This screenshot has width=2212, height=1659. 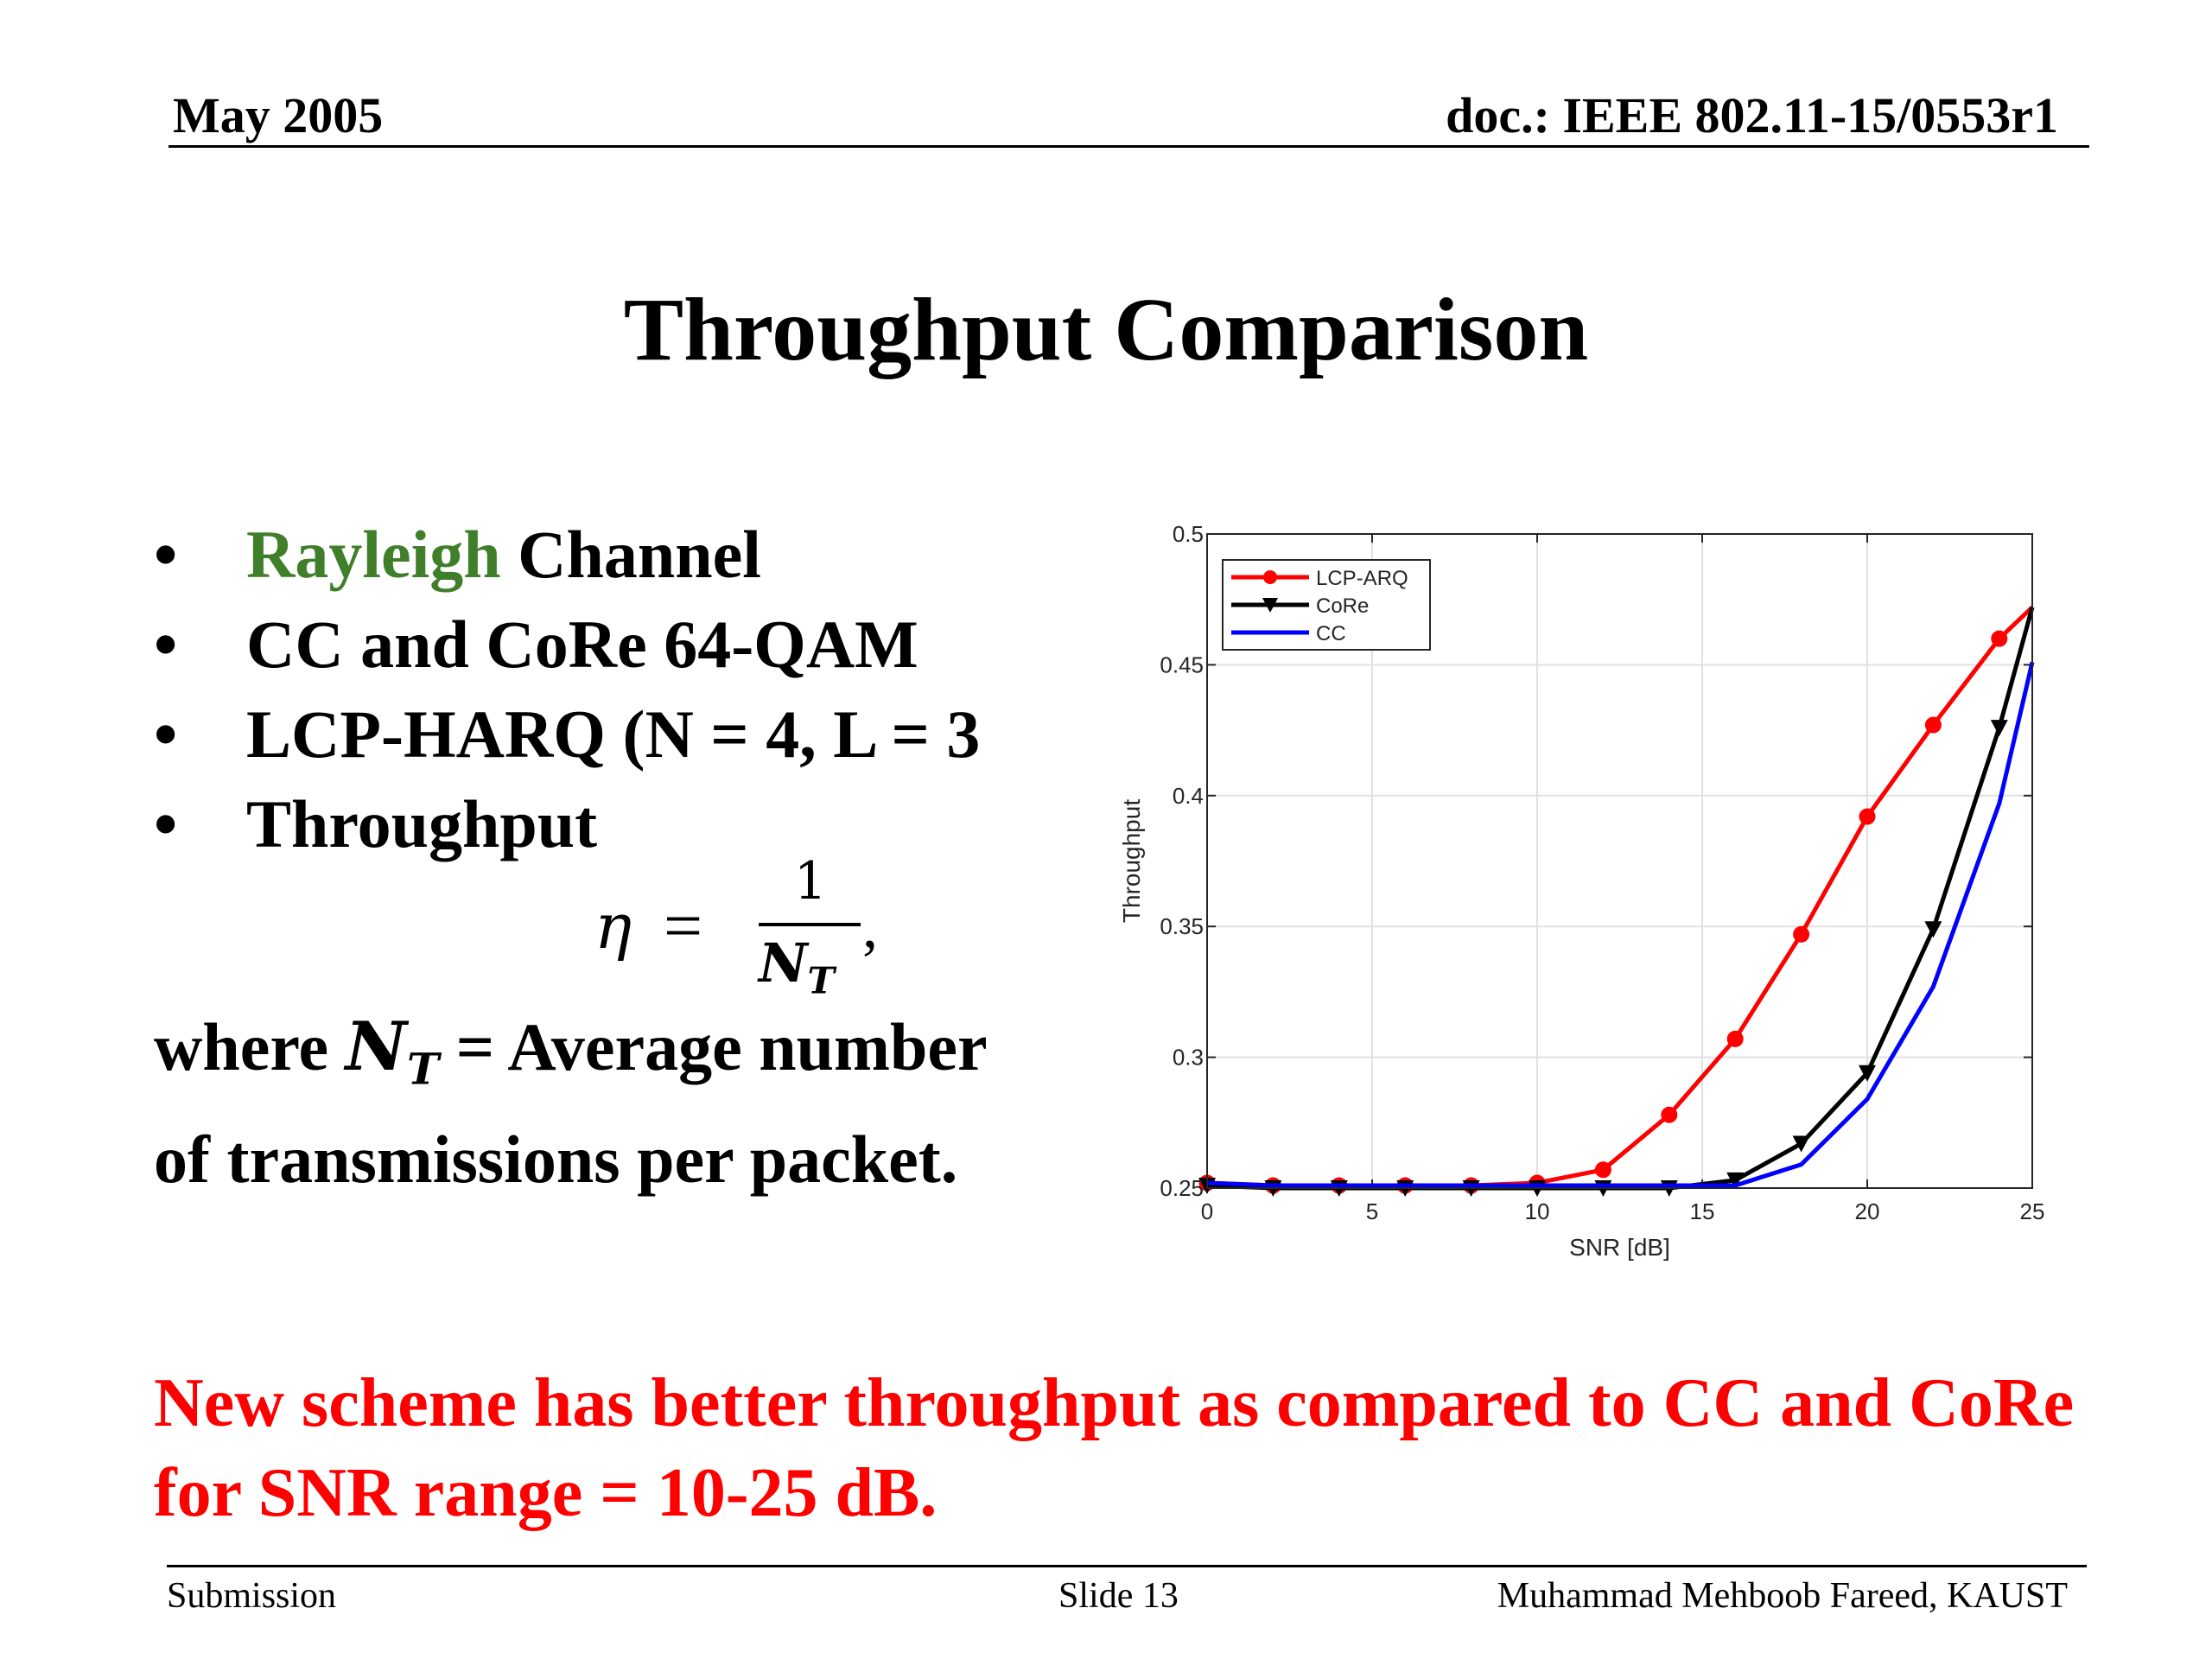 What do you see at coordinates (1127, 1566) in the screenshot?
I see `footer-rule` at bounding box center [1127, 1566].